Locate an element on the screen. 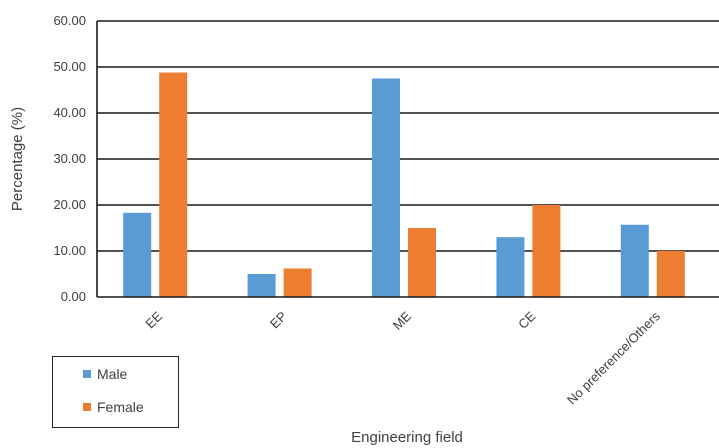 The width and height of the screenshot is (719, 448). legend-label-female: Female is located at coordinates (120, 407).